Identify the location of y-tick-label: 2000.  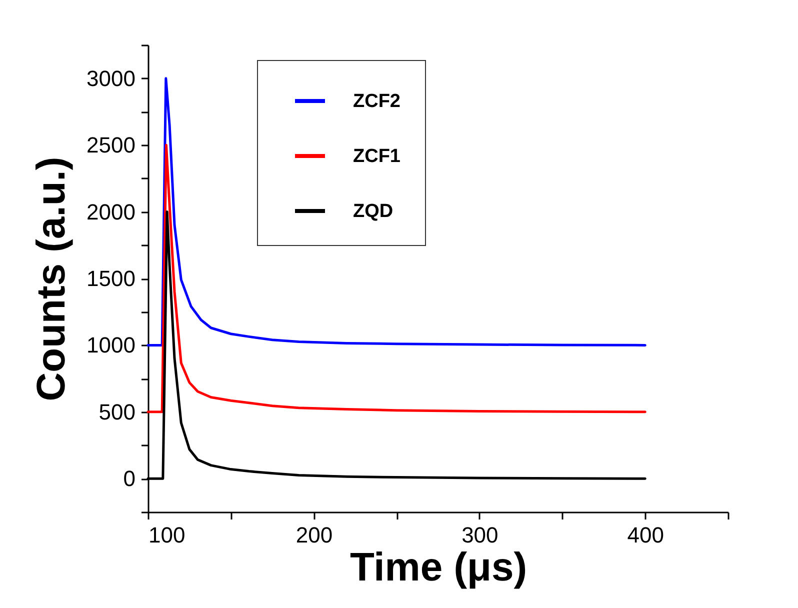
(111, 211).